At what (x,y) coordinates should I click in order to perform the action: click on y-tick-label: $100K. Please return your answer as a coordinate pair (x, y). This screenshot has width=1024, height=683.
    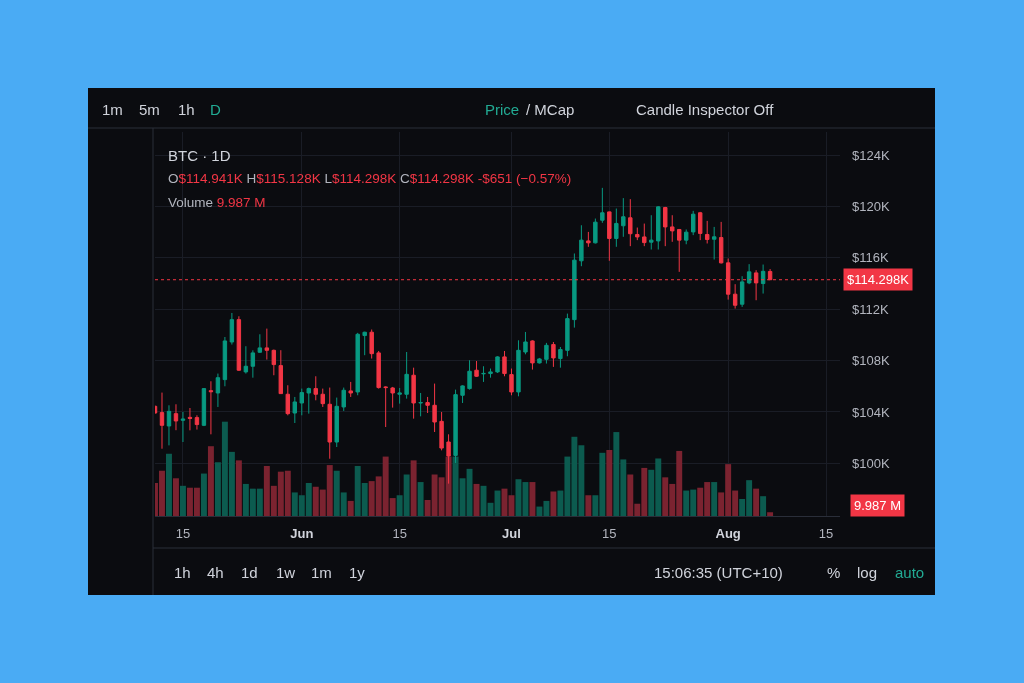
    Looking at the image, I should click on (871, 463).